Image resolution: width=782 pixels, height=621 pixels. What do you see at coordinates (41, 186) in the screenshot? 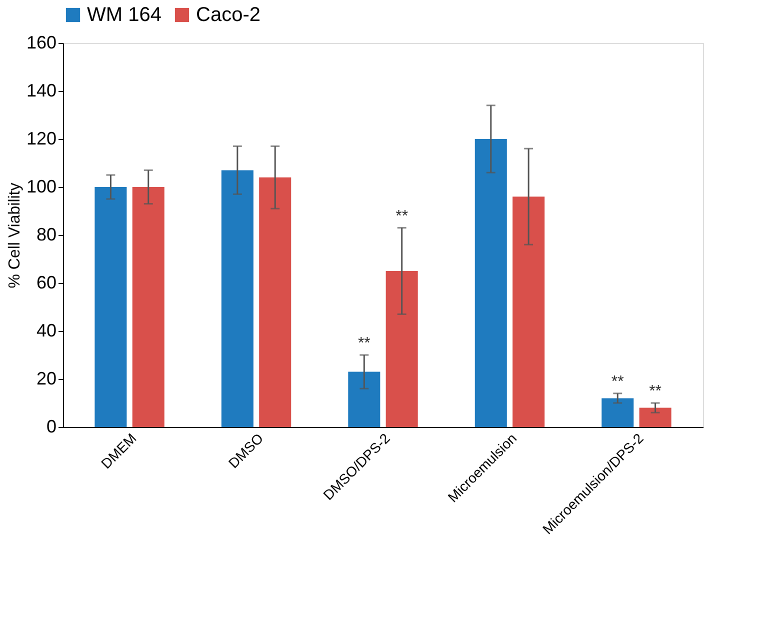
I see `y-tick-label: 100` at bounding box center [41, 186].